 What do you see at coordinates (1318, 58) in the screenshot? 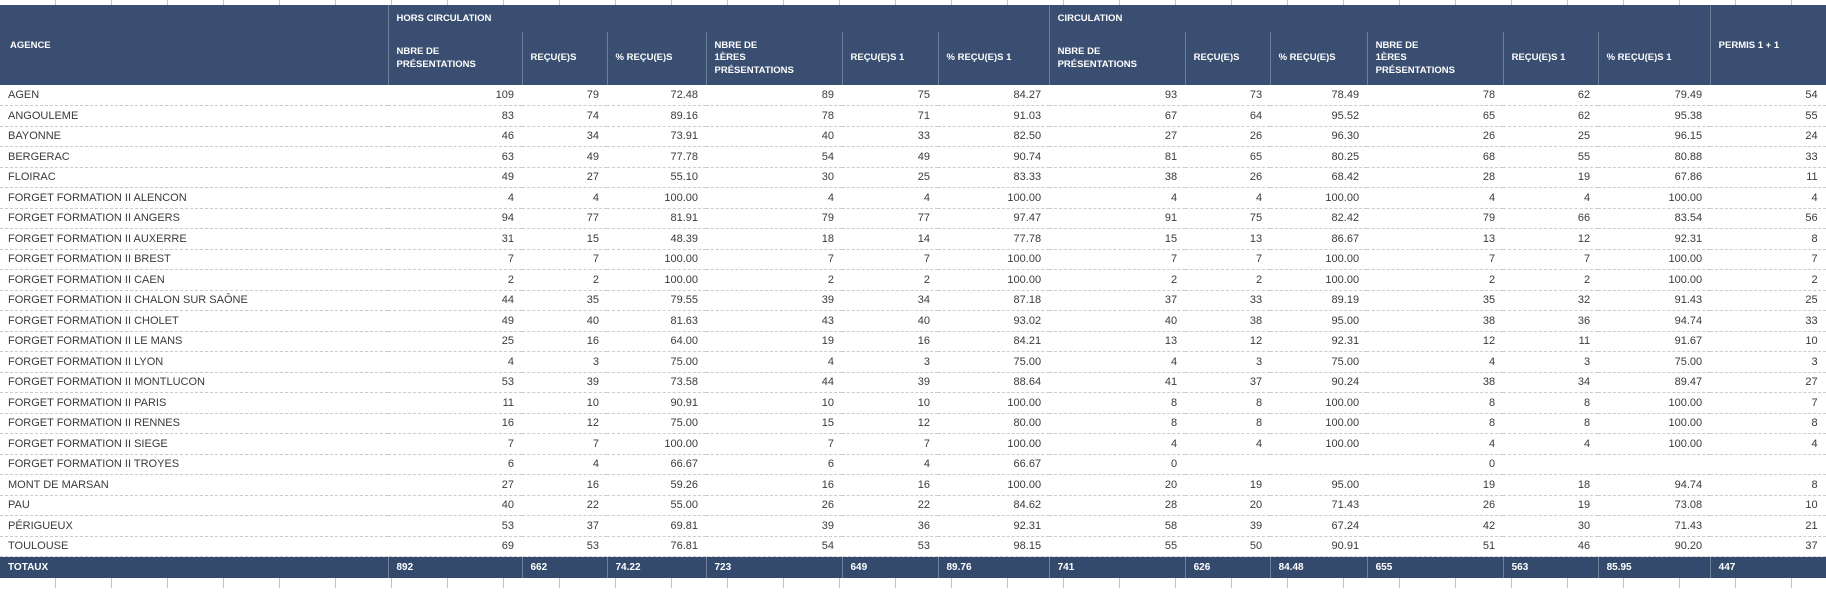
I see `col-header-c-pct-recues: % REÇU(E)S` at bounding box center [1318, 58].